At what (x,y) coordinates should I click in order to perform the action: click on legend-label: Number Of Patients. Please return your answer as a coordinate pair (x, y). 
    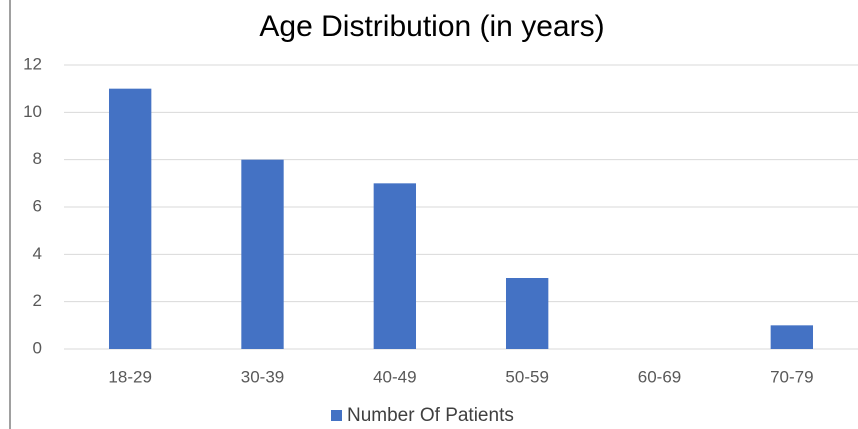
    Looking at the image, I should click on (430, 415).